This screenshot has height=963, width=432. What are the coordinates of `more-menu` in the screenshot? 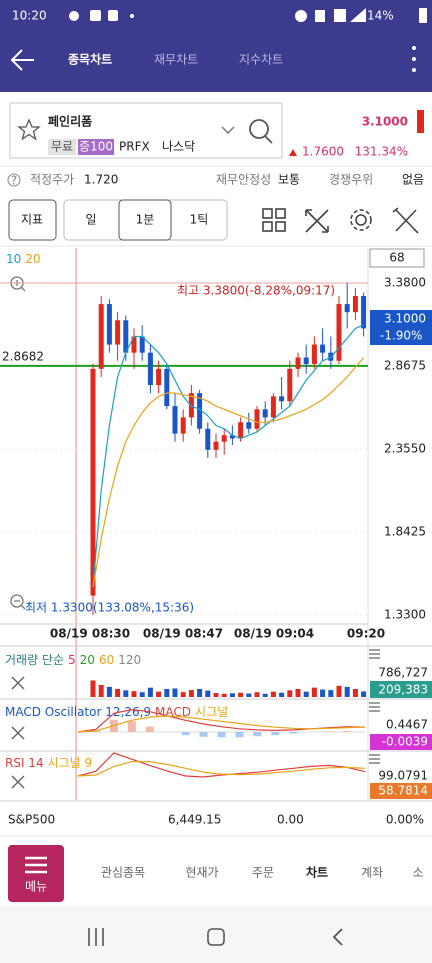 It's located at (414, 59).